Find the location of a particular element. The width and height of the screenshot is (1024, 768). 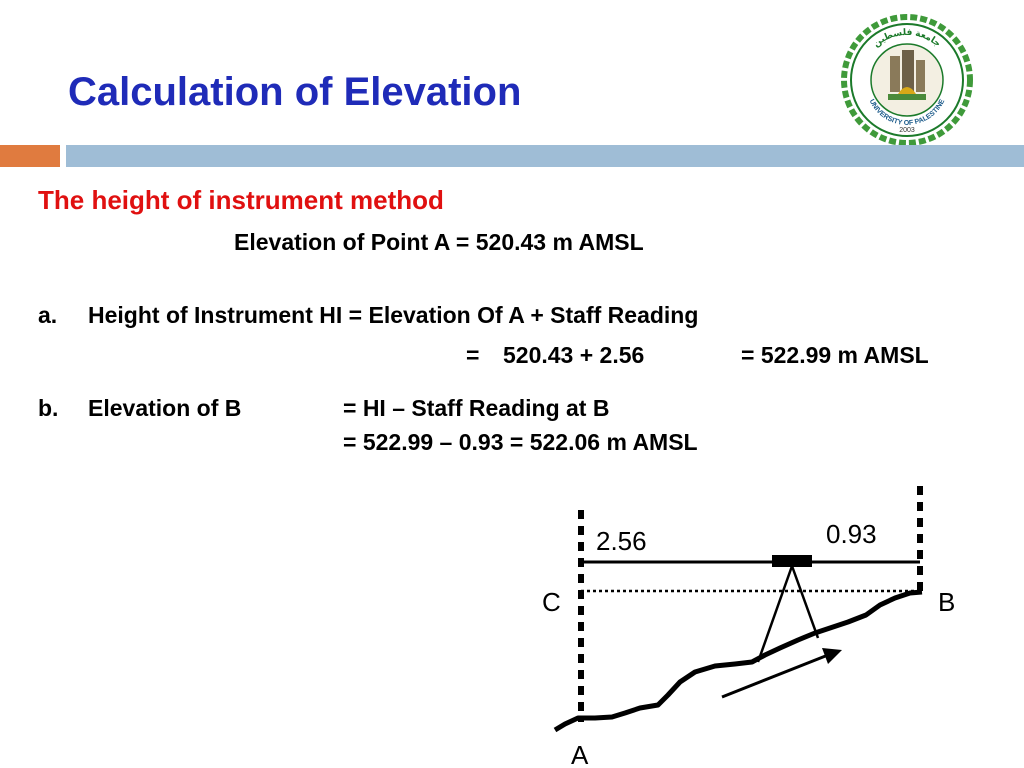

step-b-formula: = HI – Staff Reading at B is located at coordinates (476, 408).